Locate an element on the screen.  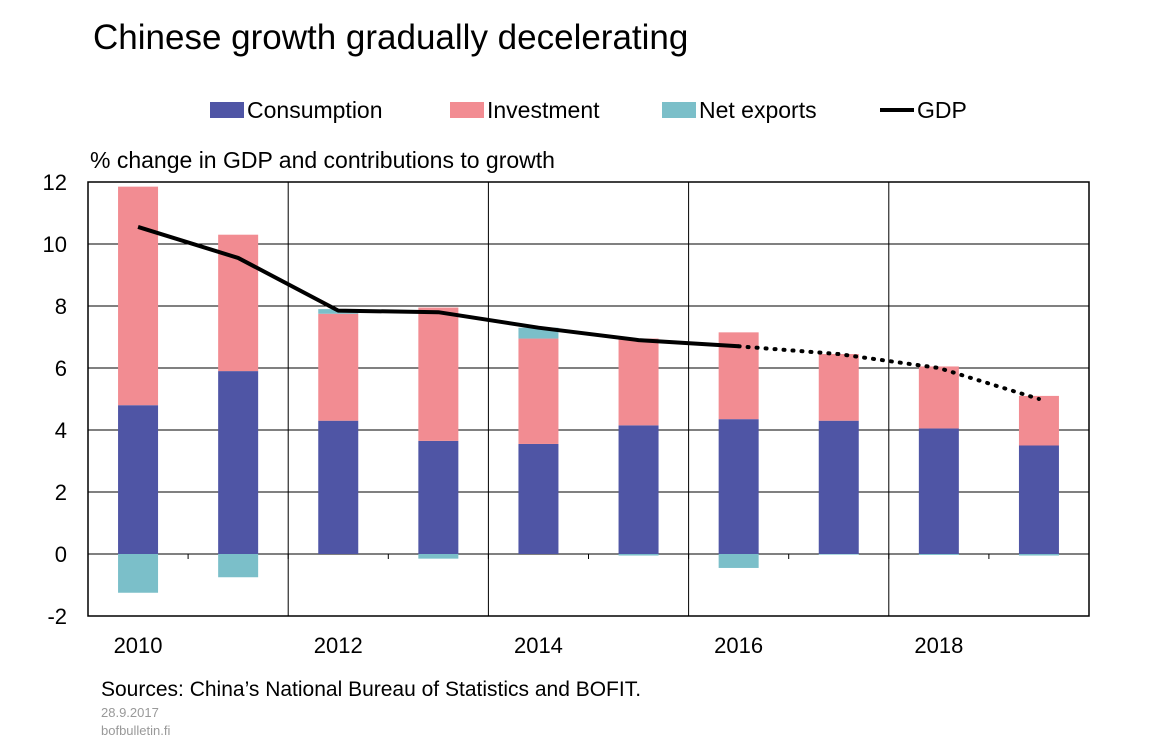
legend-label-investment: Investment is located at coordinates (543, 109).